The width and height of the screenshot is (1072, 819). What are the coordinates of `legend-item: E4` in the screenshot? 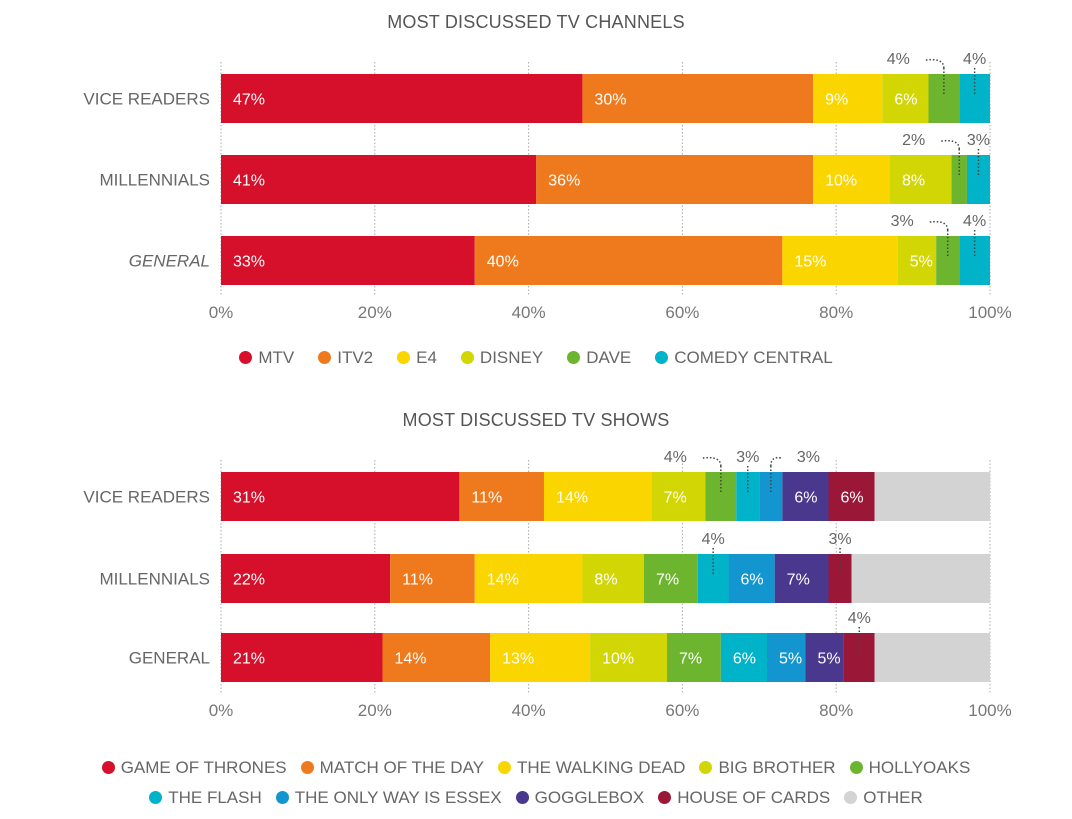 It's located at (417, 358).